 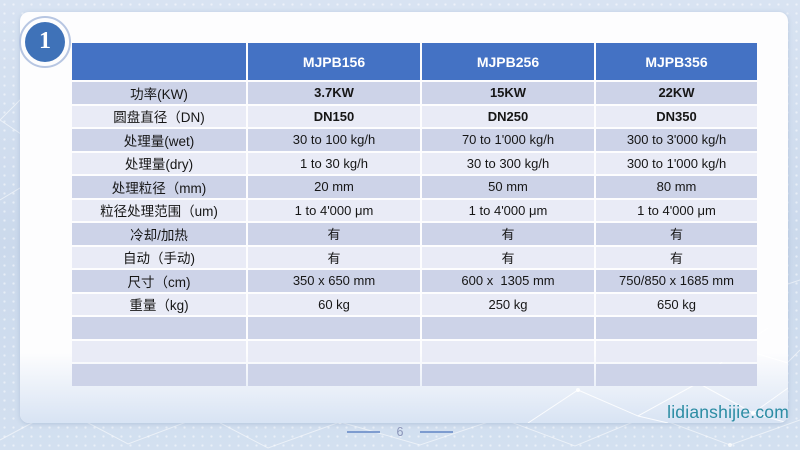 I want to click on cell-mjpb256: 30 to 300 kg/h, so click(x=508, y=163).